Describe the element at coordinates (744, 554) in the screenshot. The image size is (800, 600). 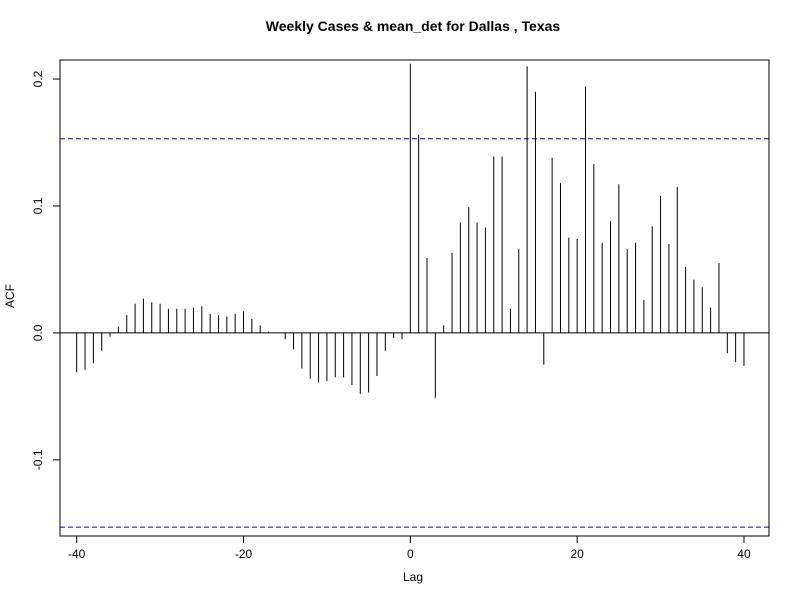
I see `x-tick-label: 40` at that location.